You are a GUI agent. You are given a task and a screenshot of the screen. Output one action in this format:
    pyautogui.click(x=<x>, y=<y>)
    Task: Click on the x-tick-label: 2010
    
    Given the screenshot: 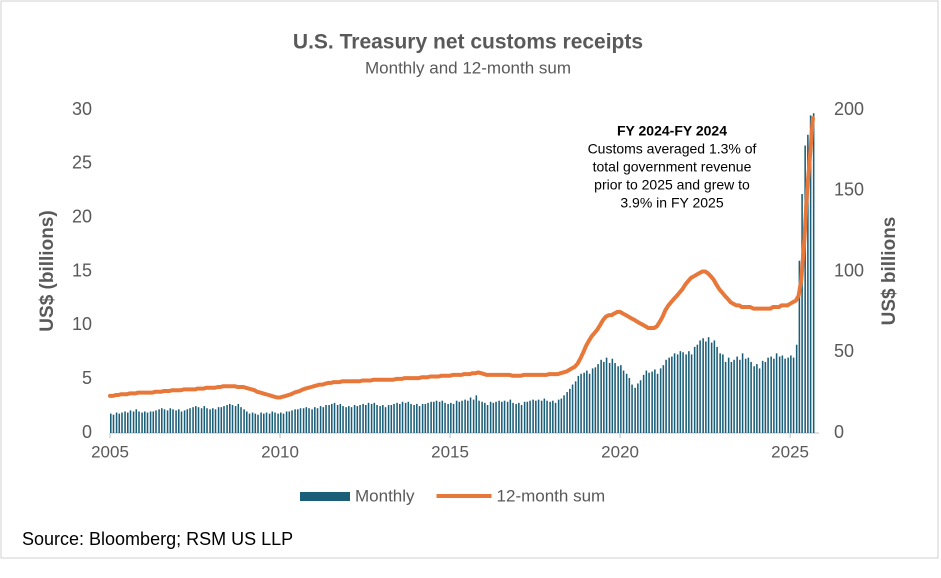 What is the action you would take?
    pyautogui.click(x=280, y=451)
    